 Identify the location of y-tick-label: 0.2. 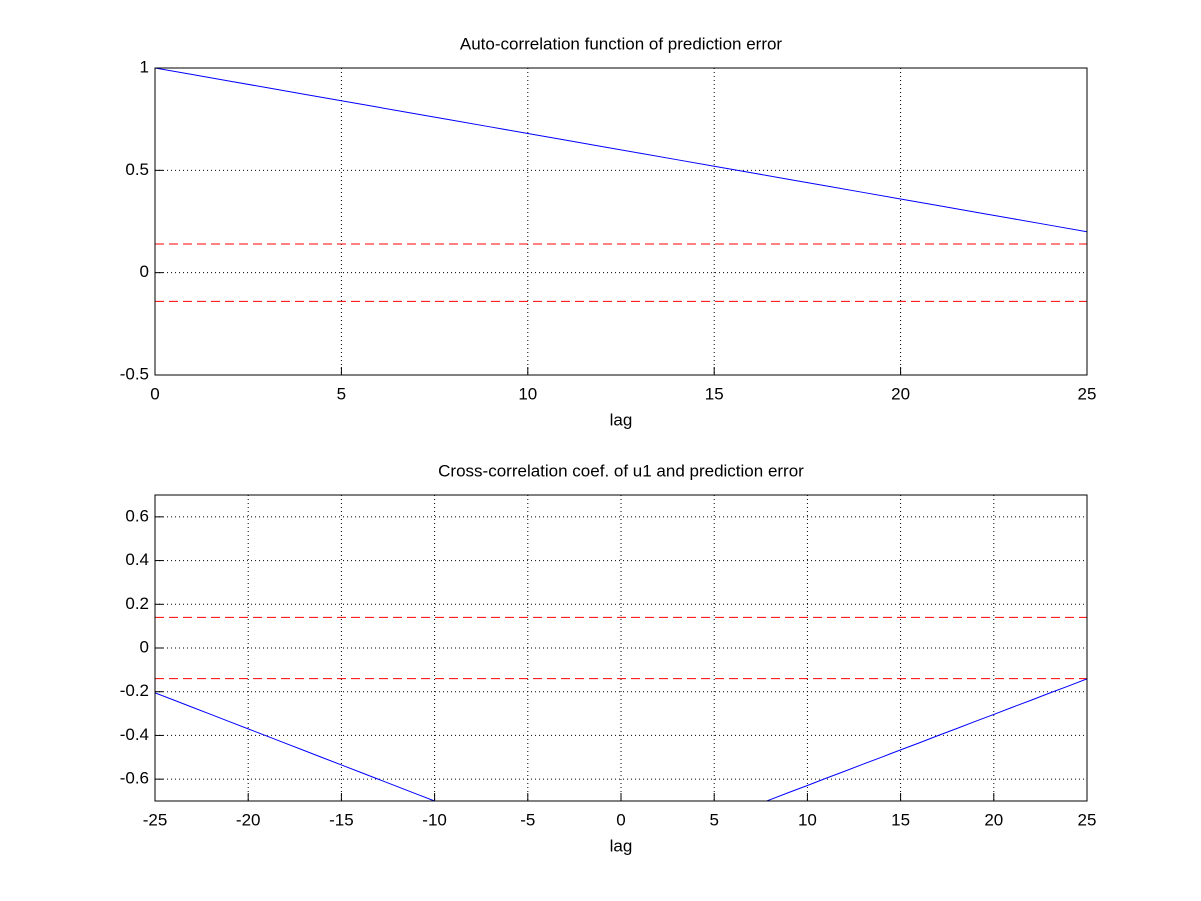
(137, 603).